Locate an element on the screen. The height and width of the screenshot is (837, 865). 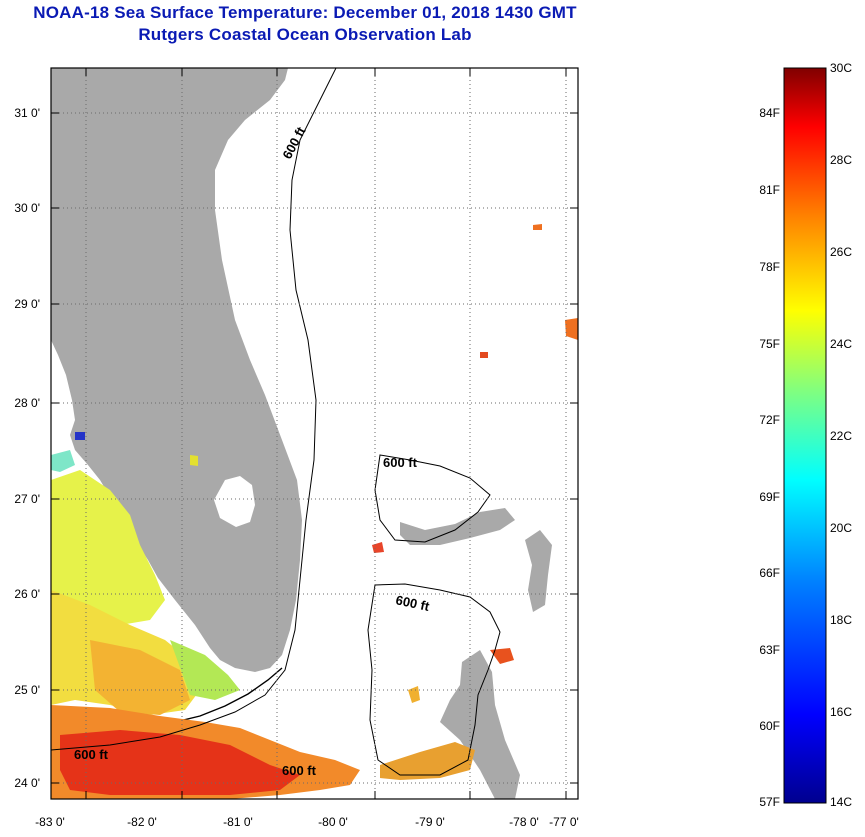
colorbar-f-label: 69F is located at coordinates (769, 497).